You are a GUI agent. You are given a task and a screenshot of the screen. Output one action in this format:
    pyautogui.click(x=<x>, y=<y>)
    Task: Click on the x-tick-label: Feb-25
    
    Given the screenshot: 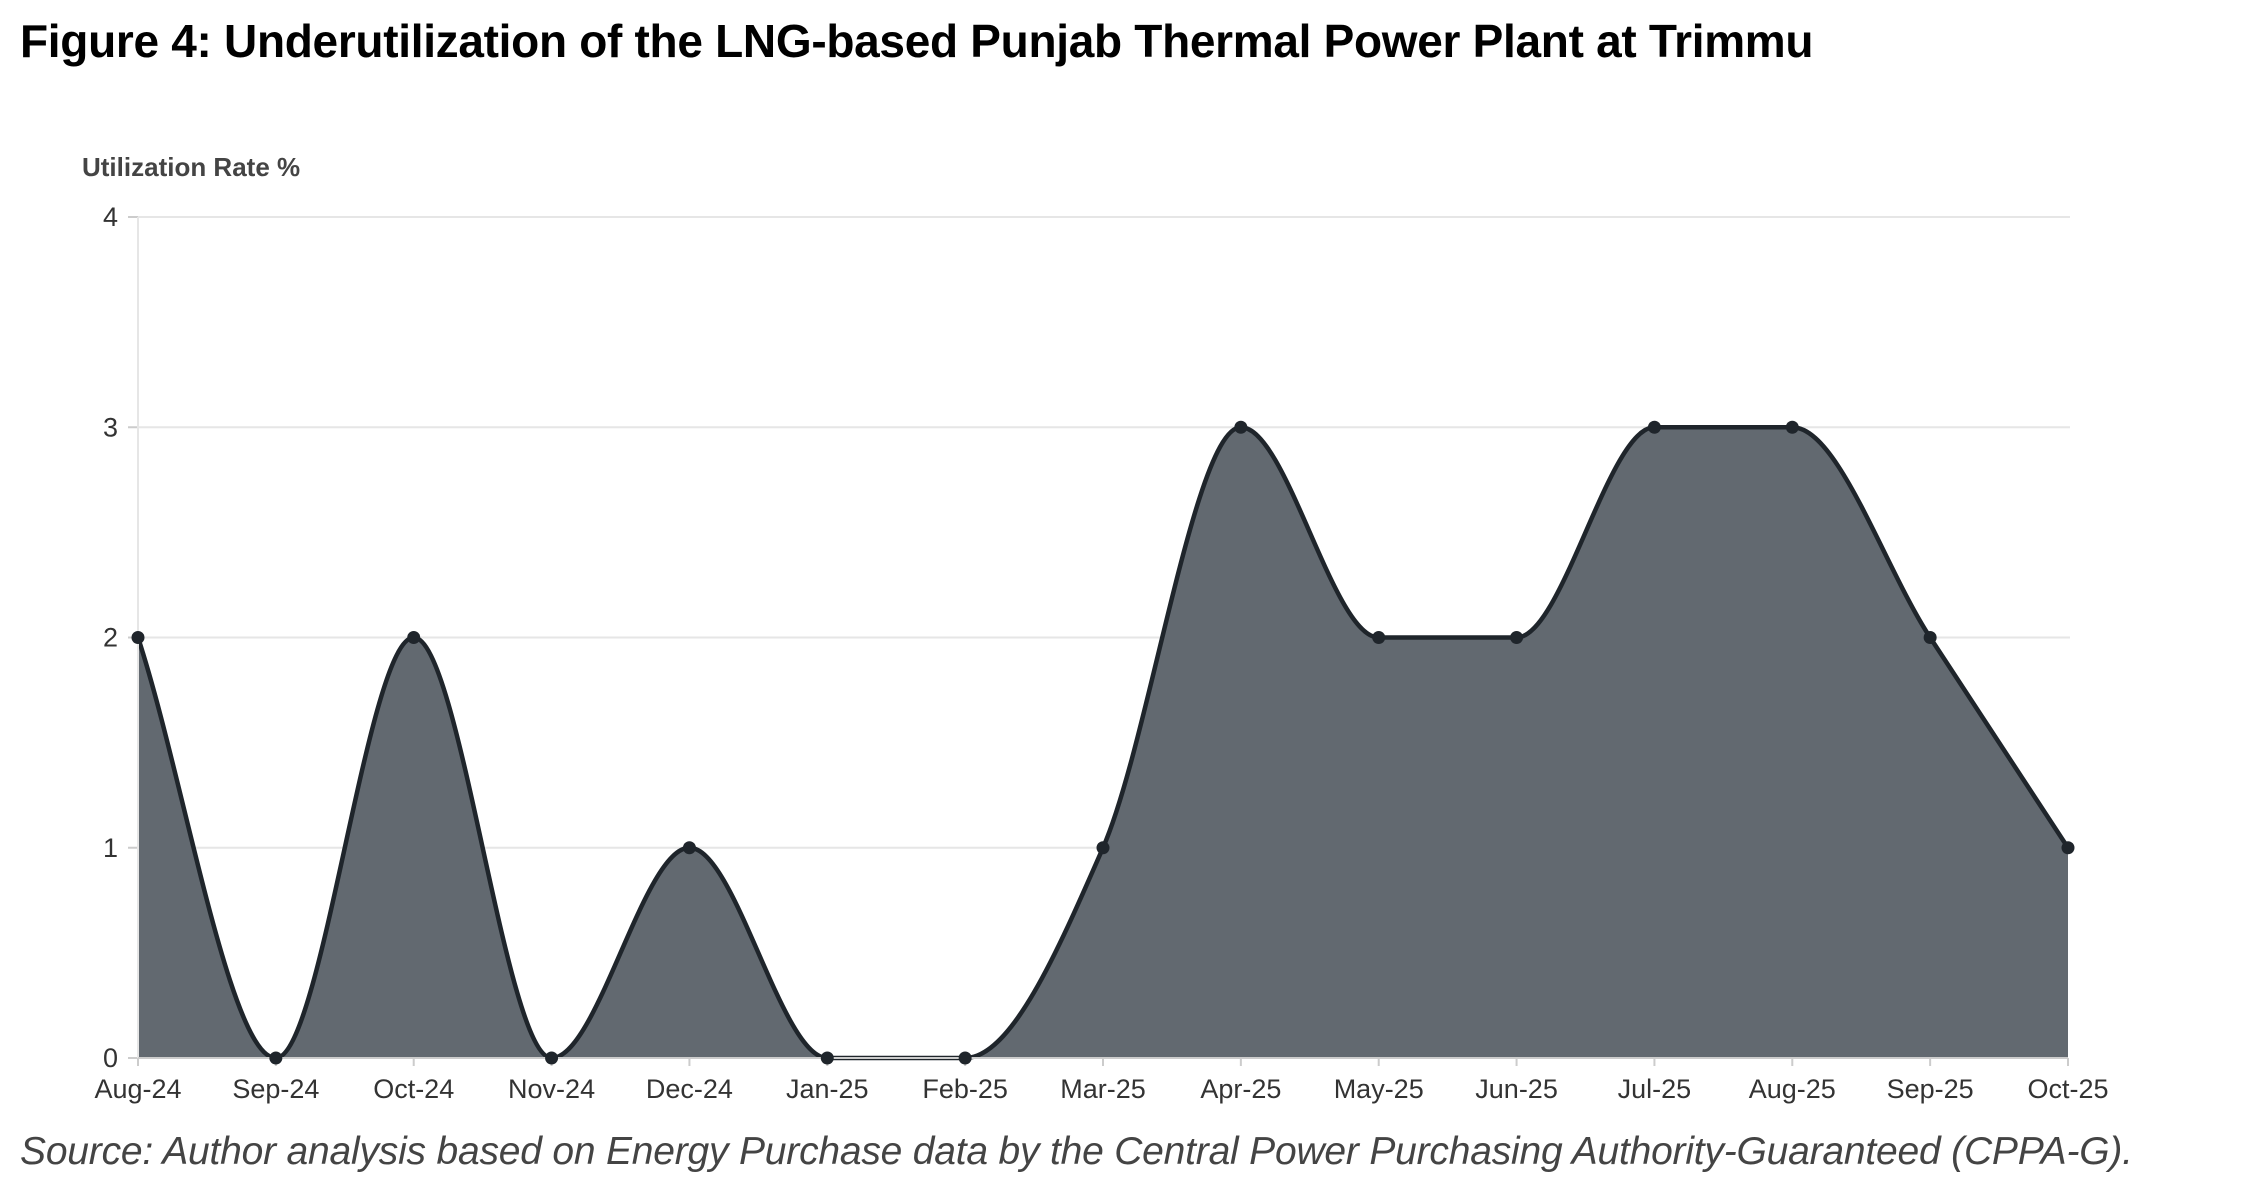 What is the action you would take?
    pyautogui.click(x=965, y=1089)
    